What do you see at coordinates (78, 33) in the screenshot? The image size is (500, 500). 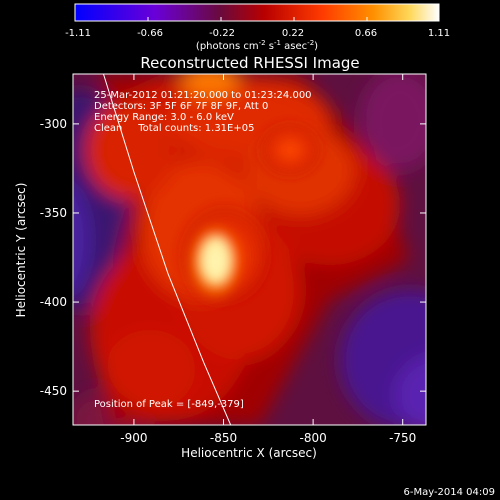 I see `colorbar-tick-label: -1.11` at bounding box center [78, 33].